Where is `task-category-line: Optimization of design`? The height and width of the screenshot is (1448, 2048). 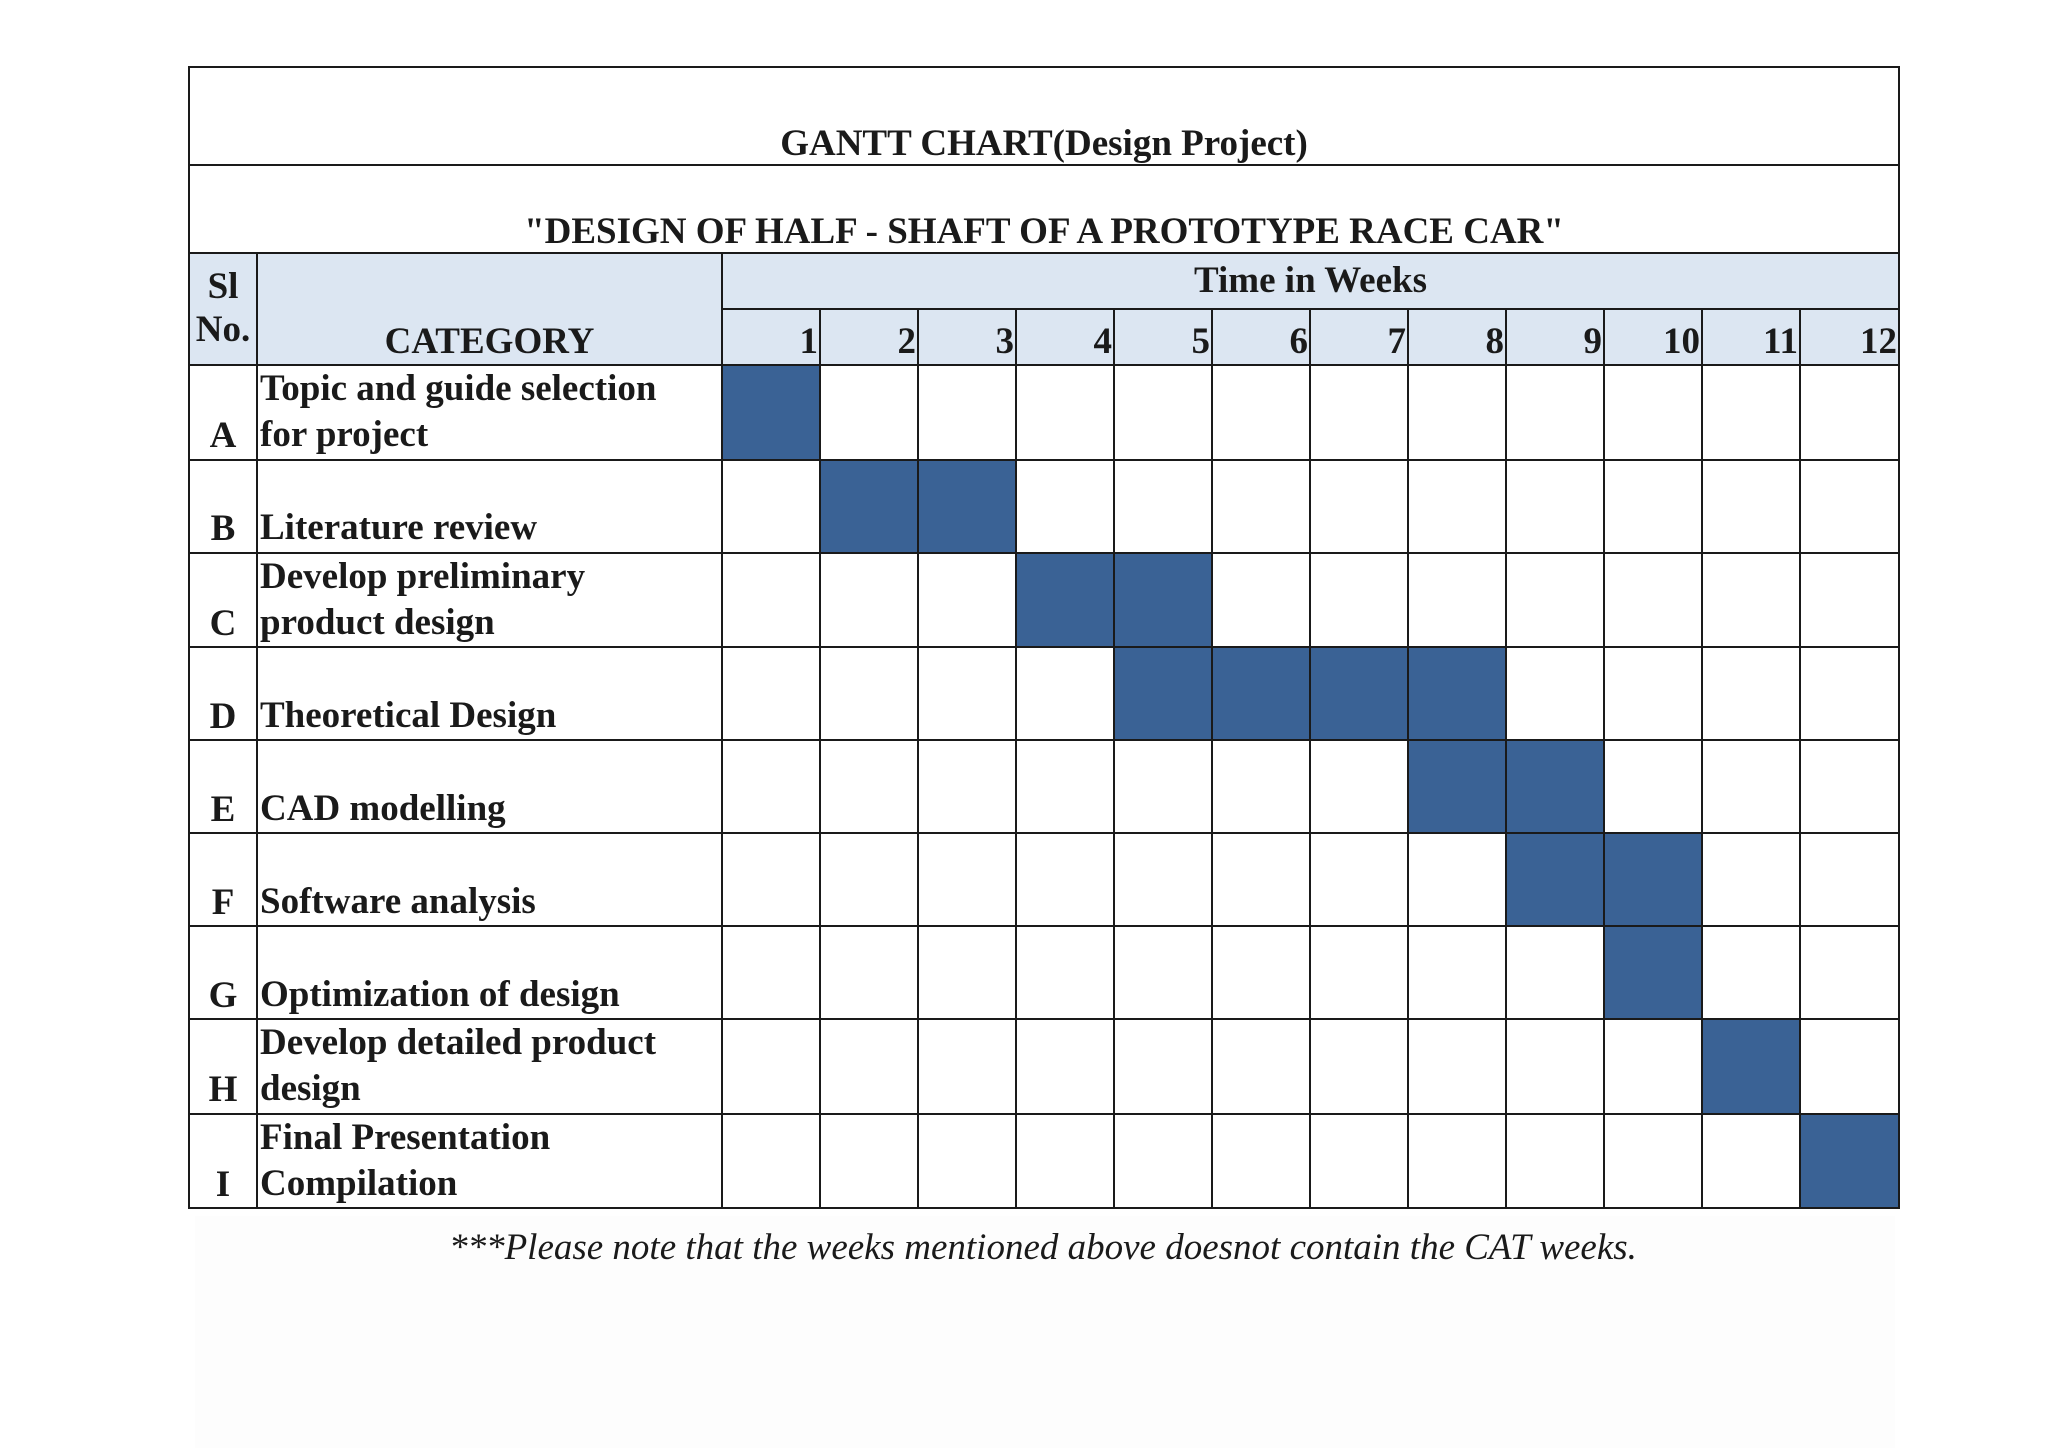
task-category-line: Optimization of design is located at coordinates (440, 994).